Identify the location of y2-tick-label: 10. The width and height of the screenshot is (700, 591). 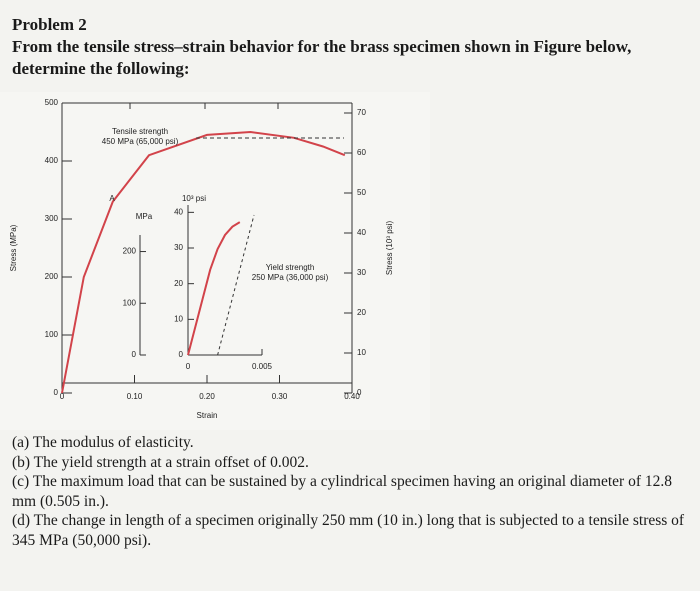
(361, 352).